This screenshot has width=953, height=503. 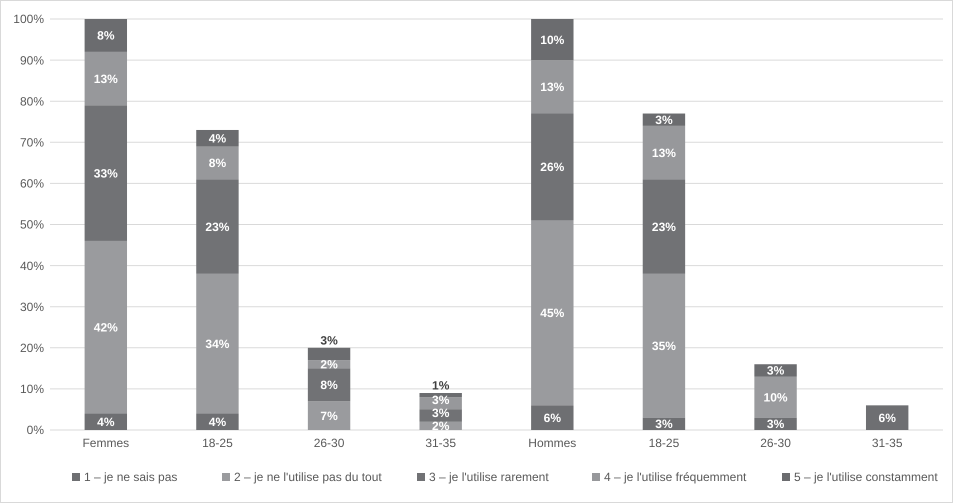 I want to click on data-label: 33%, so click(x=106, y=173).